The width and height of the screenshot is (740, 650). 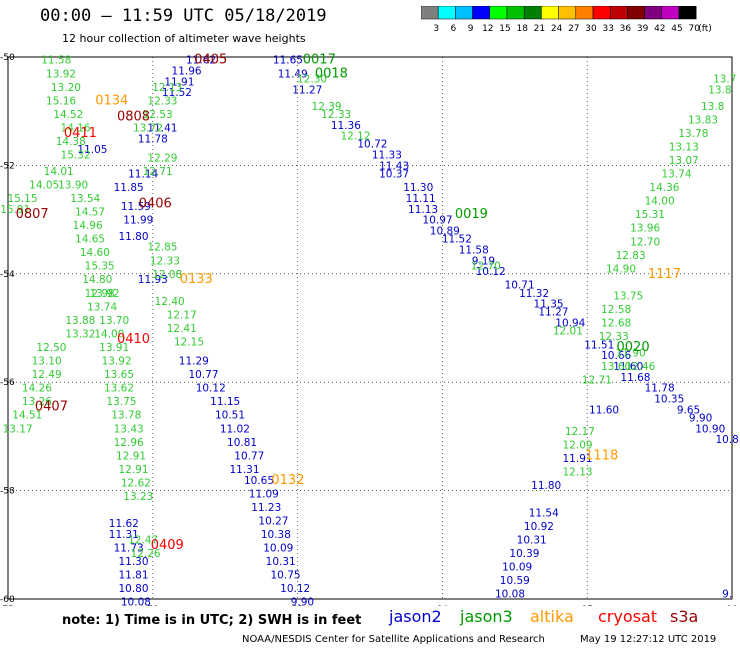 I want to click on wave-height-label: 13.78, so click(x=693, y=134).